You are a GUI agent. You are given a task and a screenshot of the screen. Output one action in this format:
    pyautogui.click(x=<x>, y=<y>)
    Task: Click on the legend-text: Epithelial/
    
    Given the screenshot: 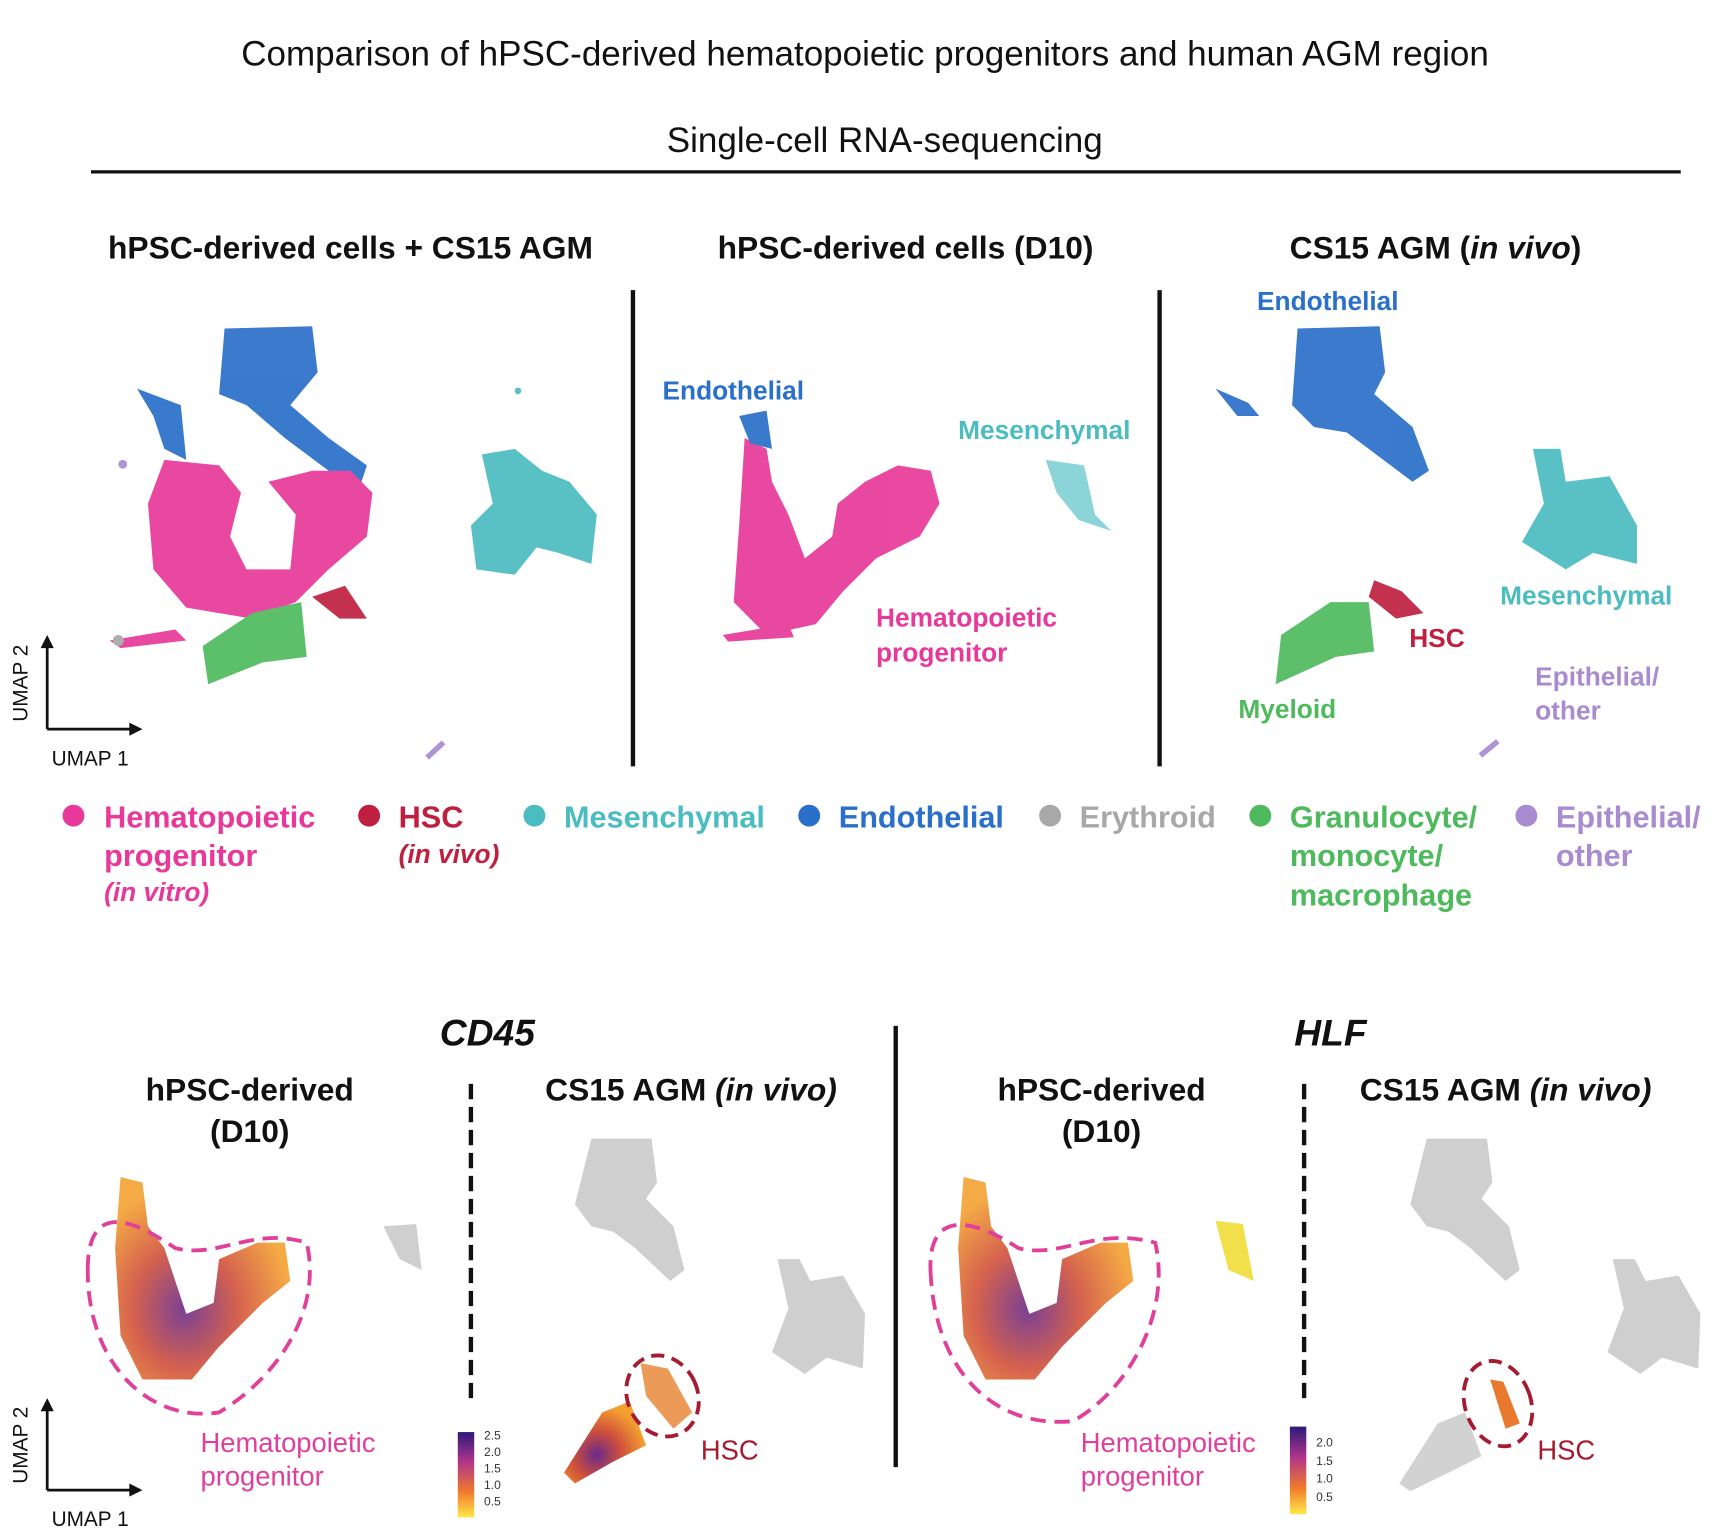 What is the action you would take?
    pyautogui.click(x=1628, y=818)
    